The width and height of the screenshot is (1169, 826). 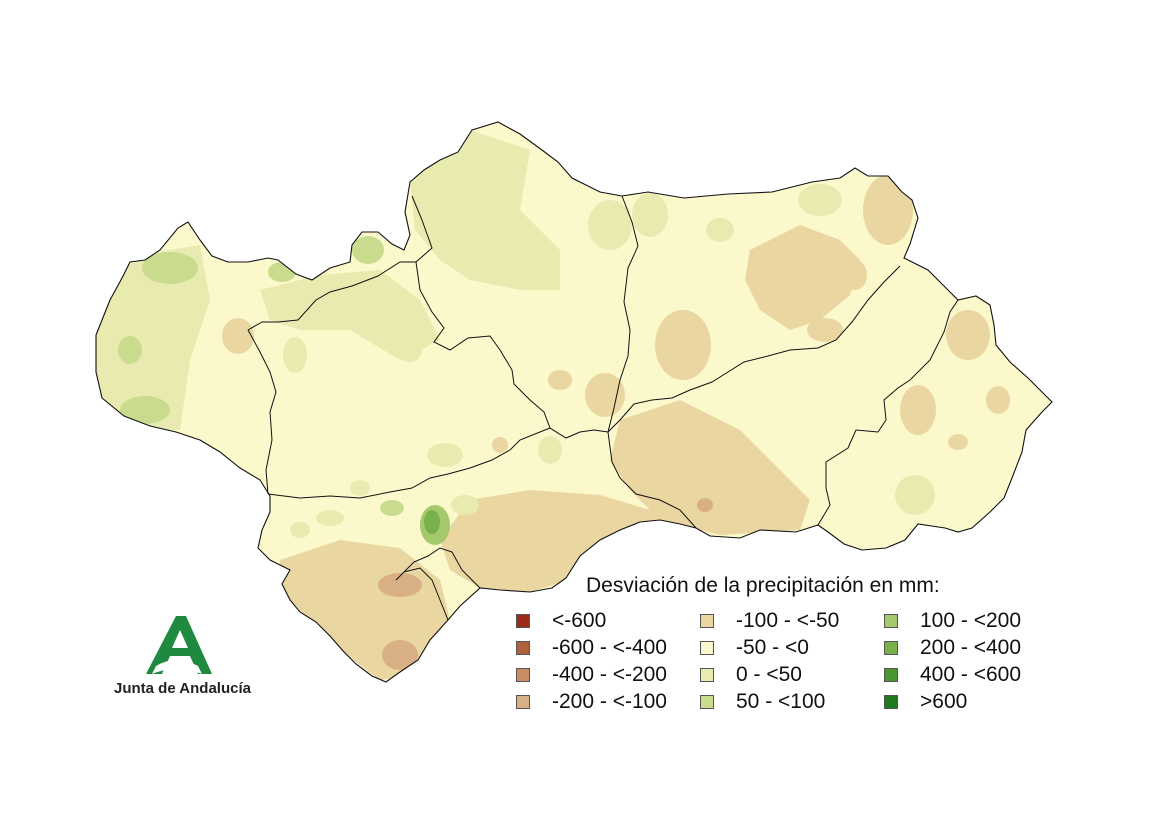 What do you see at coordinates (179, 645) in the screenshot?
I see `junta-andalucia-logo` at bounding box center [179, 645].